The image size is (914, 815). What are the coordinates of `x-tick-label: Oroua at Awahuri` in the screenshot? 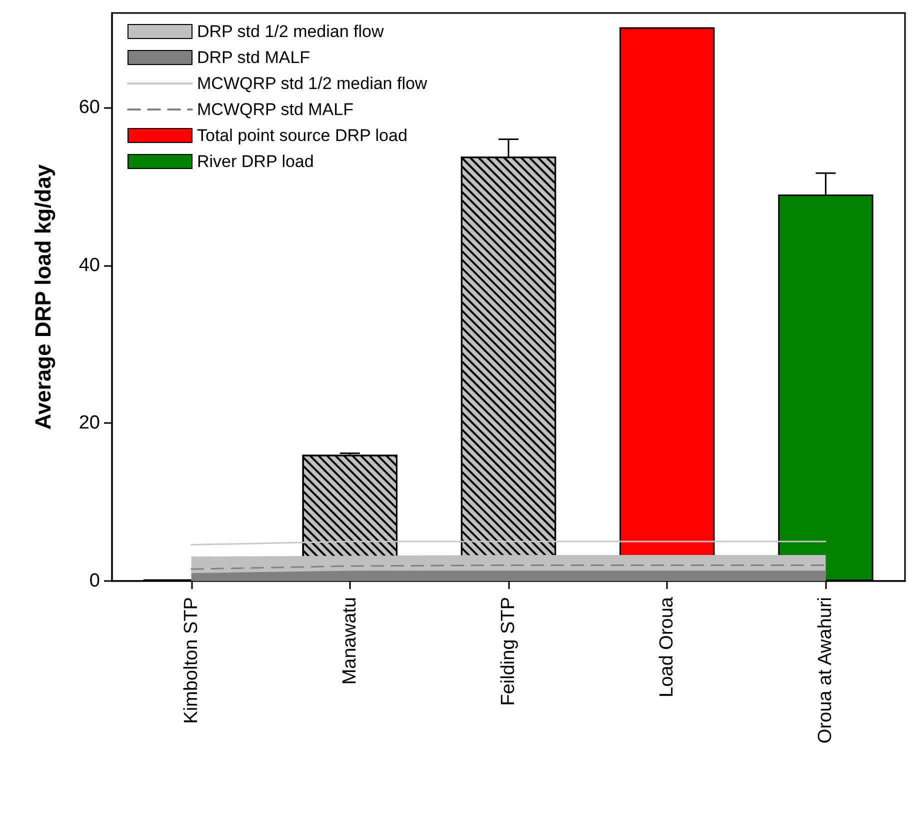 It's located at (825, 670).